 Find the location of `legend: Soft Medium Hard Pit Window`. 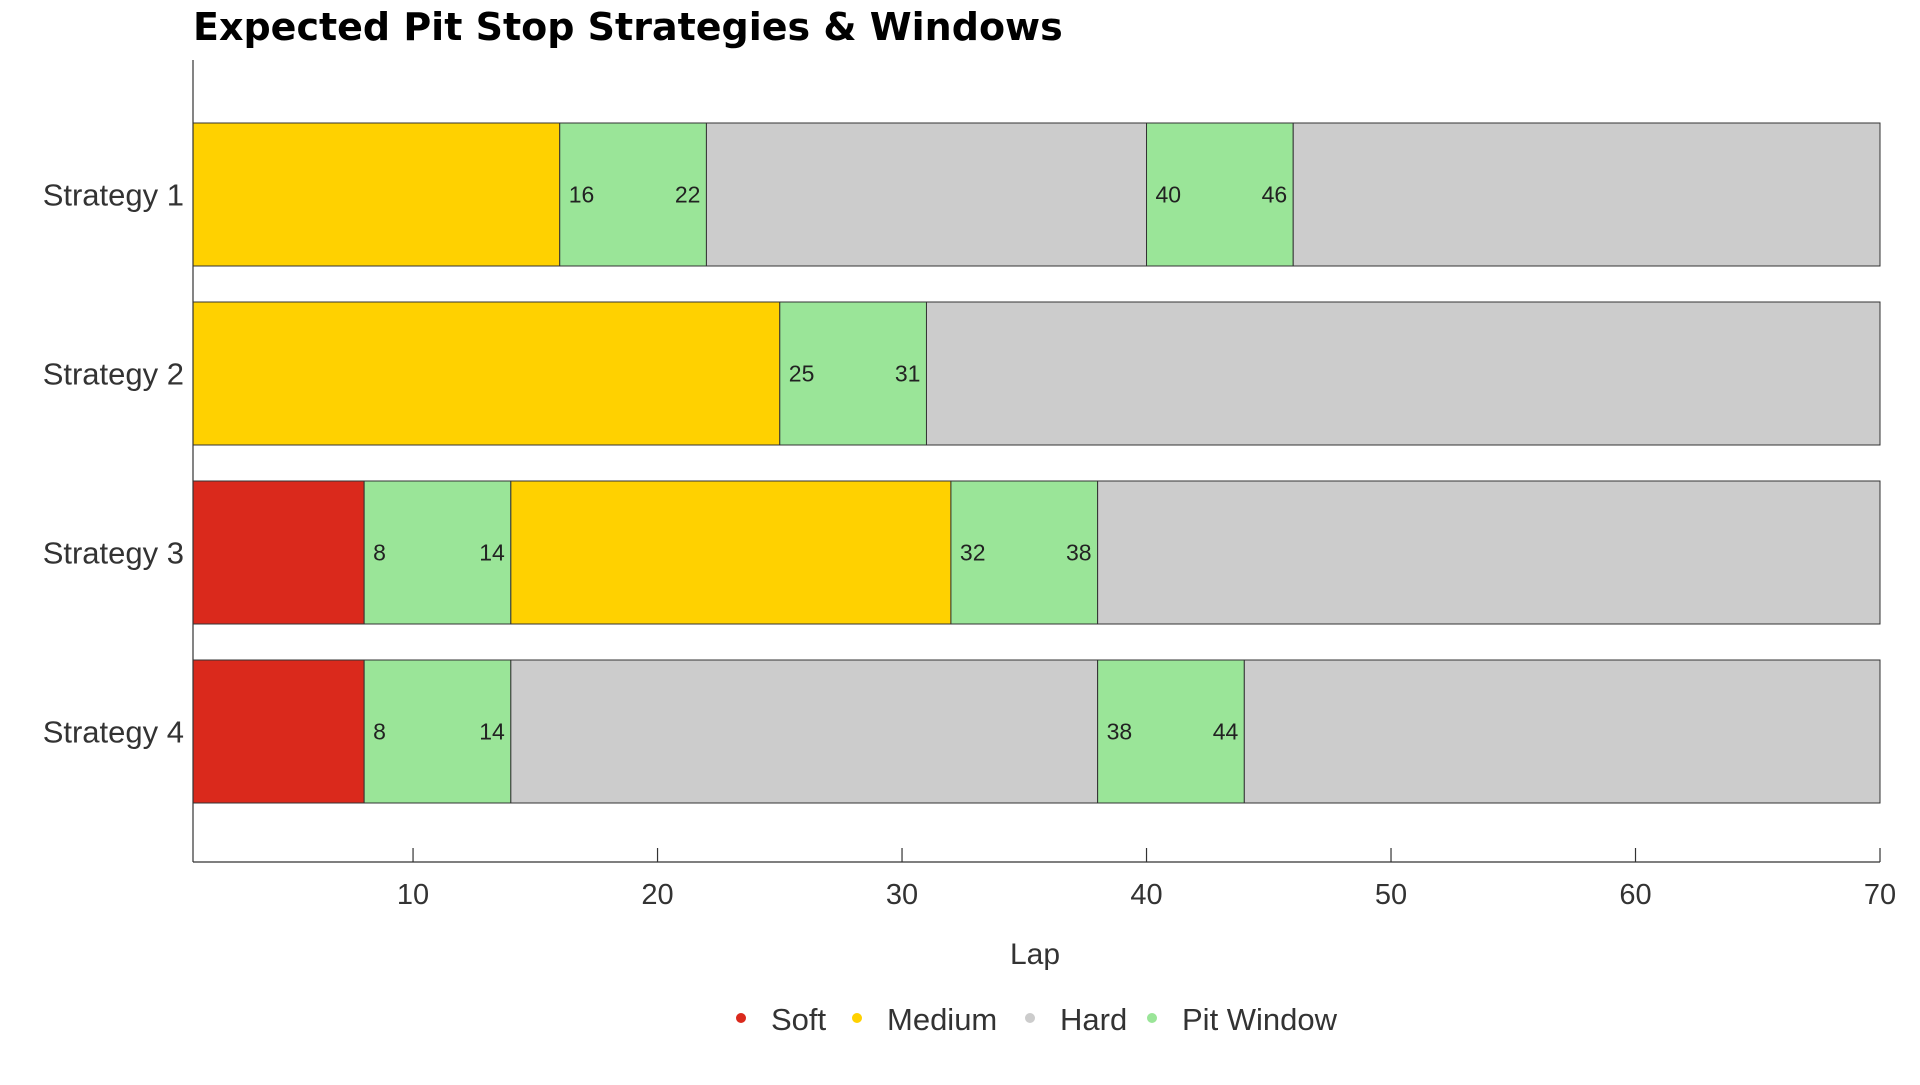

legend: Soft Medium Hard Pit Window is located at coordinates (1037, 1019).